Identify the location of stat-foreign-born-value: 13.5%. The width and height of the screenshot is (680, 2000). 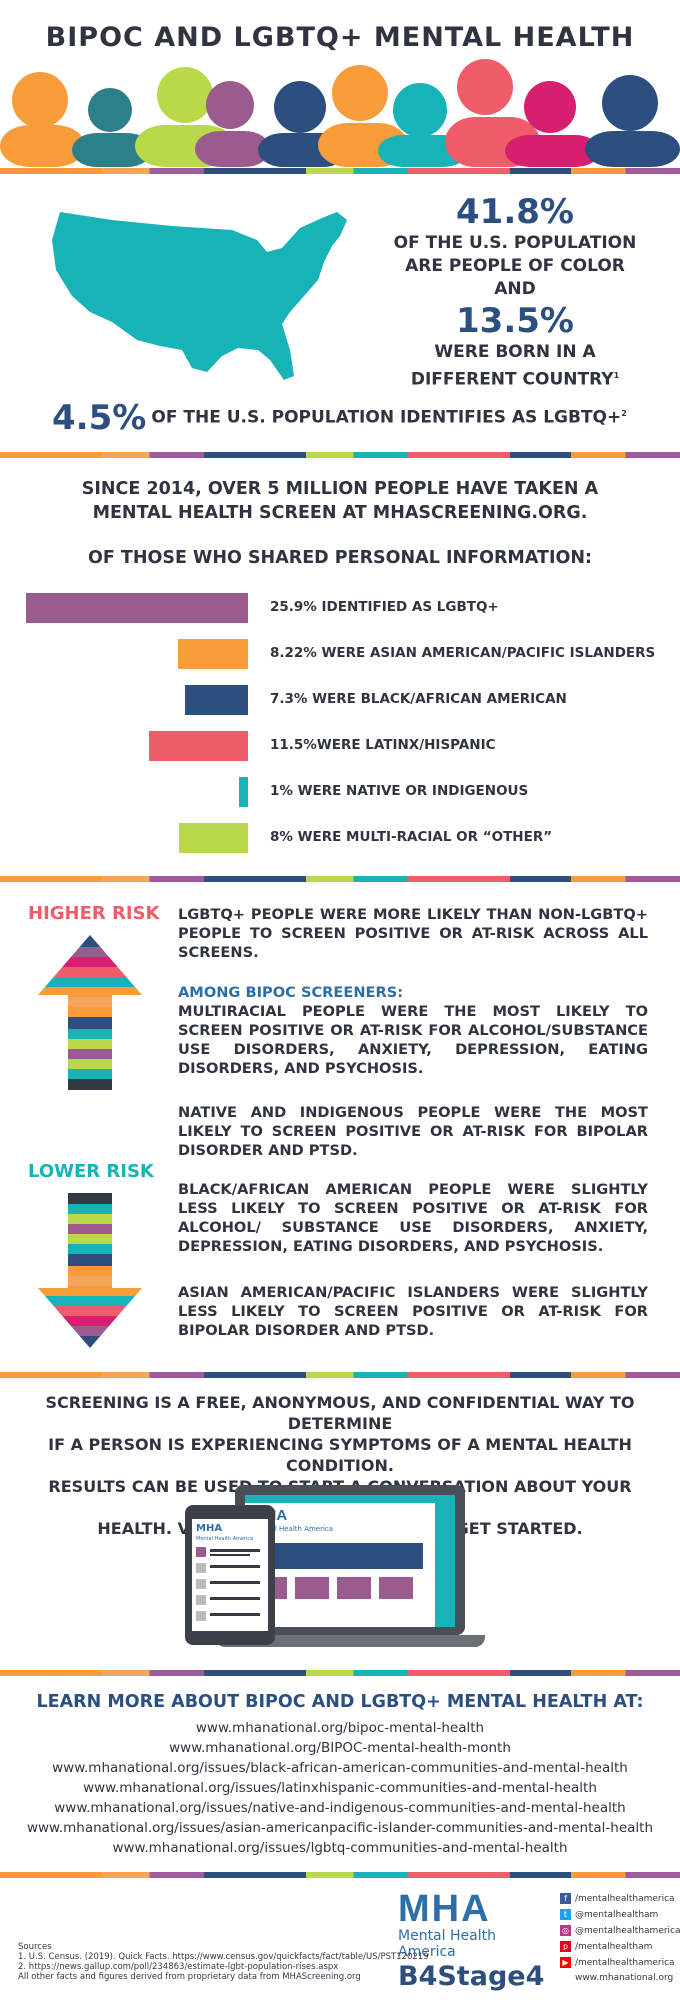
(515, 321).